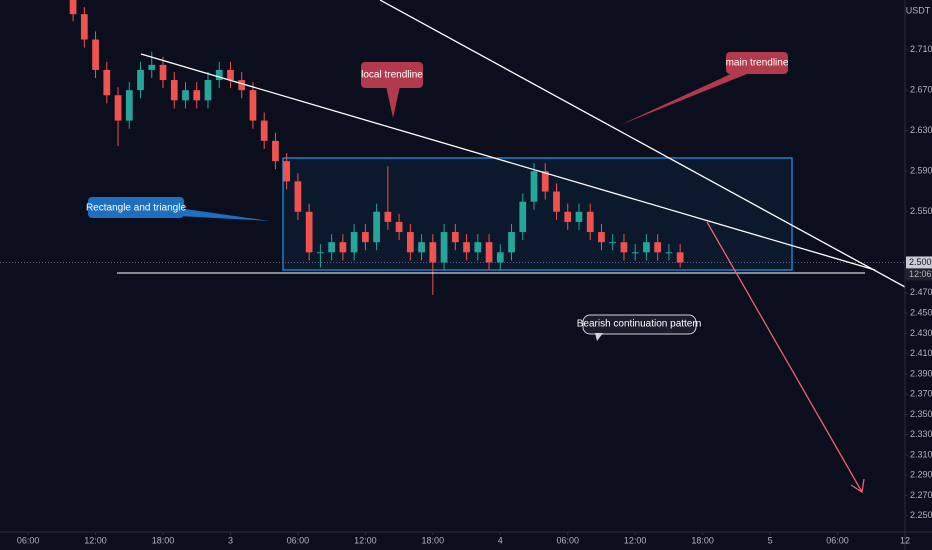 The width and height of the screenshot is (932, 550). Describe the element at coordinates (770, 540) in the screenshot. I see `x-tick-label: 5` at that location.